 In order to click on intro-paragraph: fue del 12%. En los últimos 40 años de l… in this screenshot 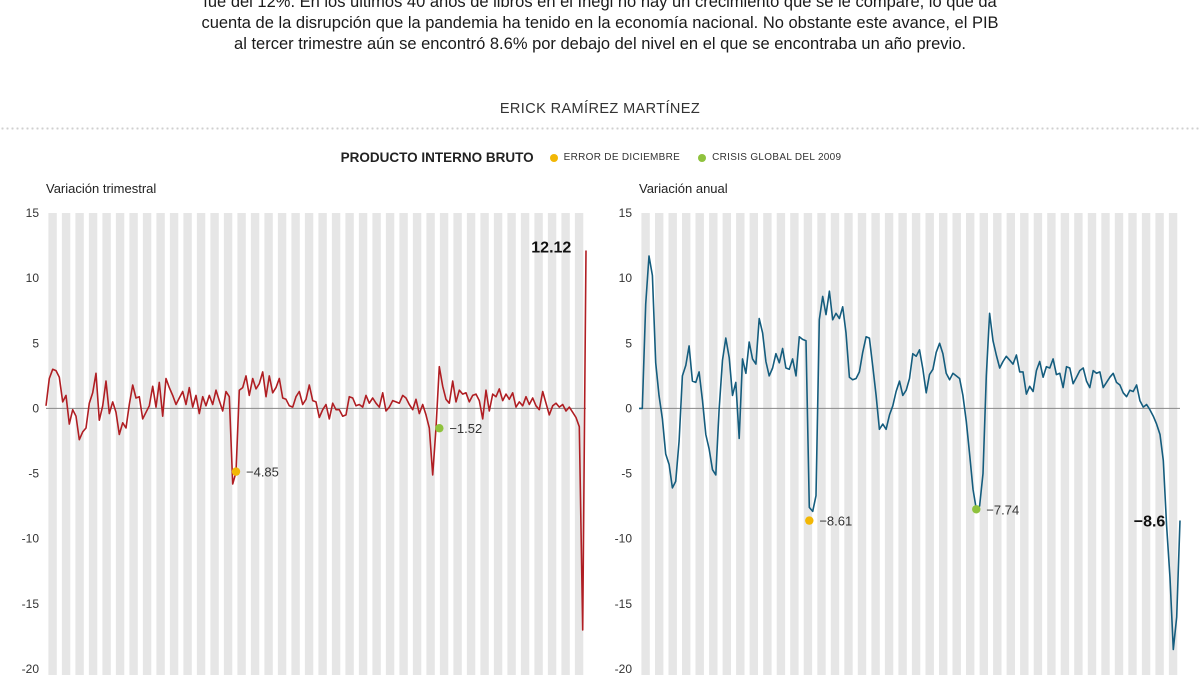, I will do `click(600, 27)`.